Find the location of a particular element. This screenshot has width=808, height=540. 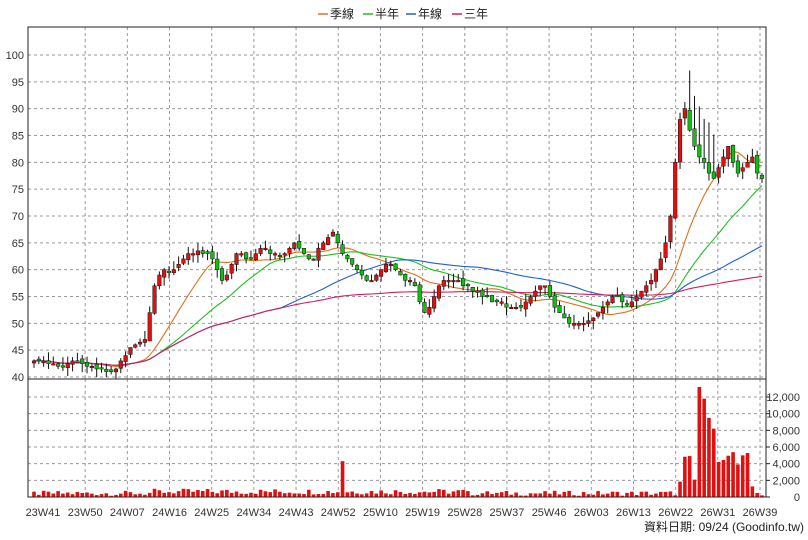

price-tick-label-4: 60 is located at coordinates (18, 271).